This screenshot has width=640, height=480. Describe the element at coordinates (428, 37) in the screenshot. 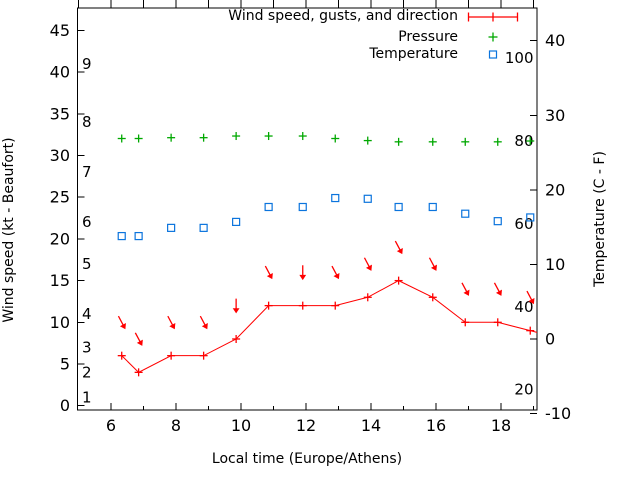

I see `legend-item-pressure: Pressure` at that location.